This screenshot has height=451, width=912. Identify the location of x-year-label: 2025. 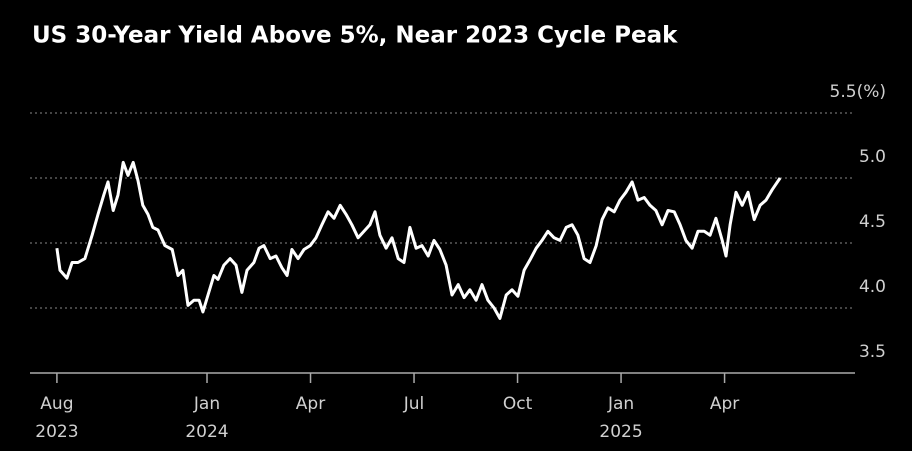
(620, 432).